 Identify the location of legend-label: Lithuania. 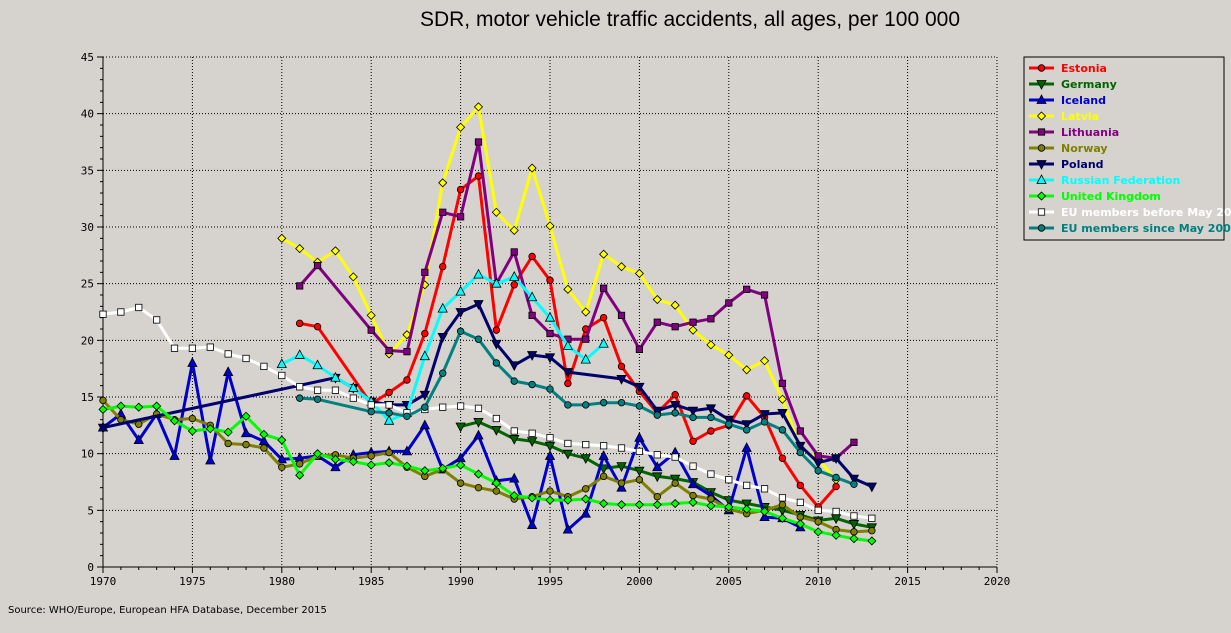
(1090, 132).